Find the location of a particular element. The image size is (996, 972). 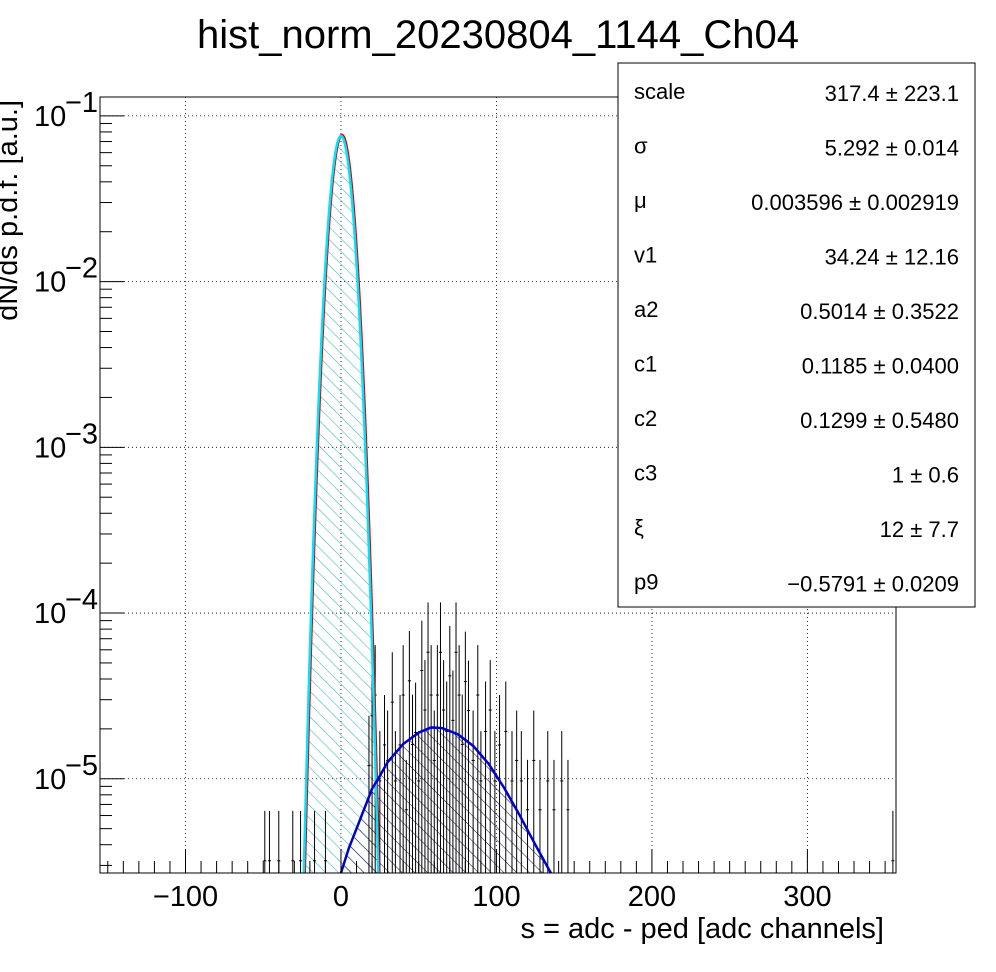

x-tick-label: 0 is located at coordinates (341, 897).